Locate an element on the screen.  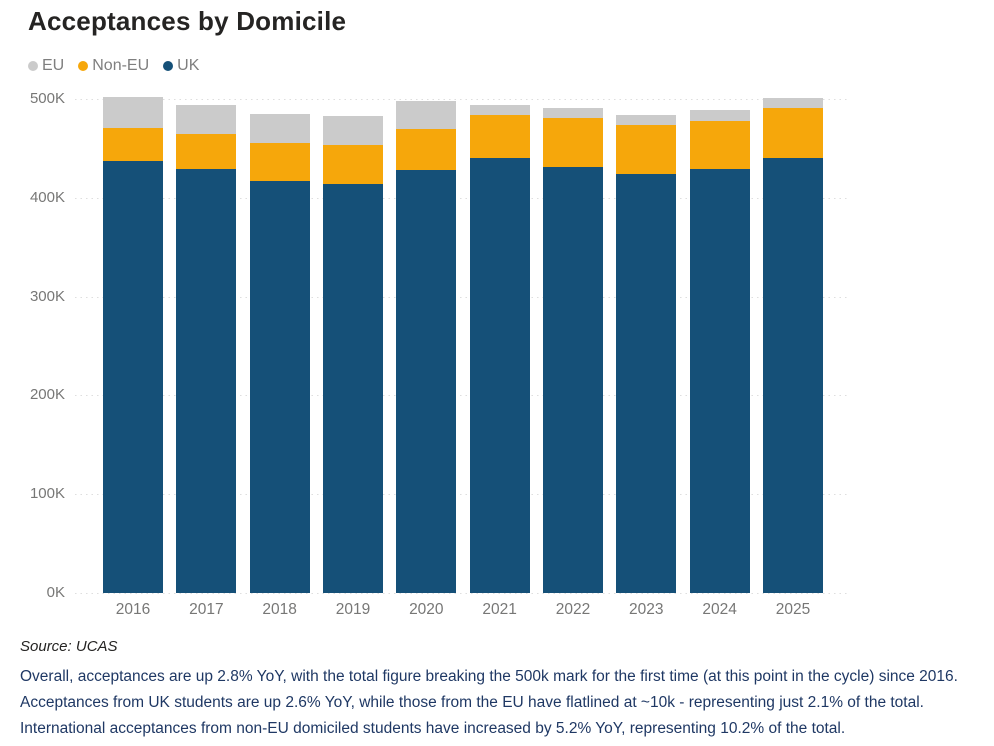
non-eu-legend-dot-icon is located at coordinates (83, 66).